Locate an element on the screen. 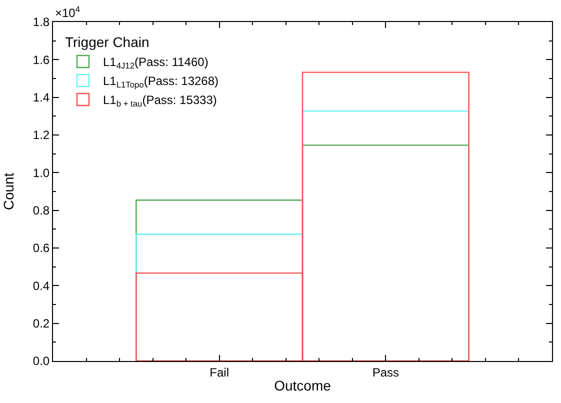 The image size is (561, 403). x-tick-label: Fail is located at coordinates (219, 372).